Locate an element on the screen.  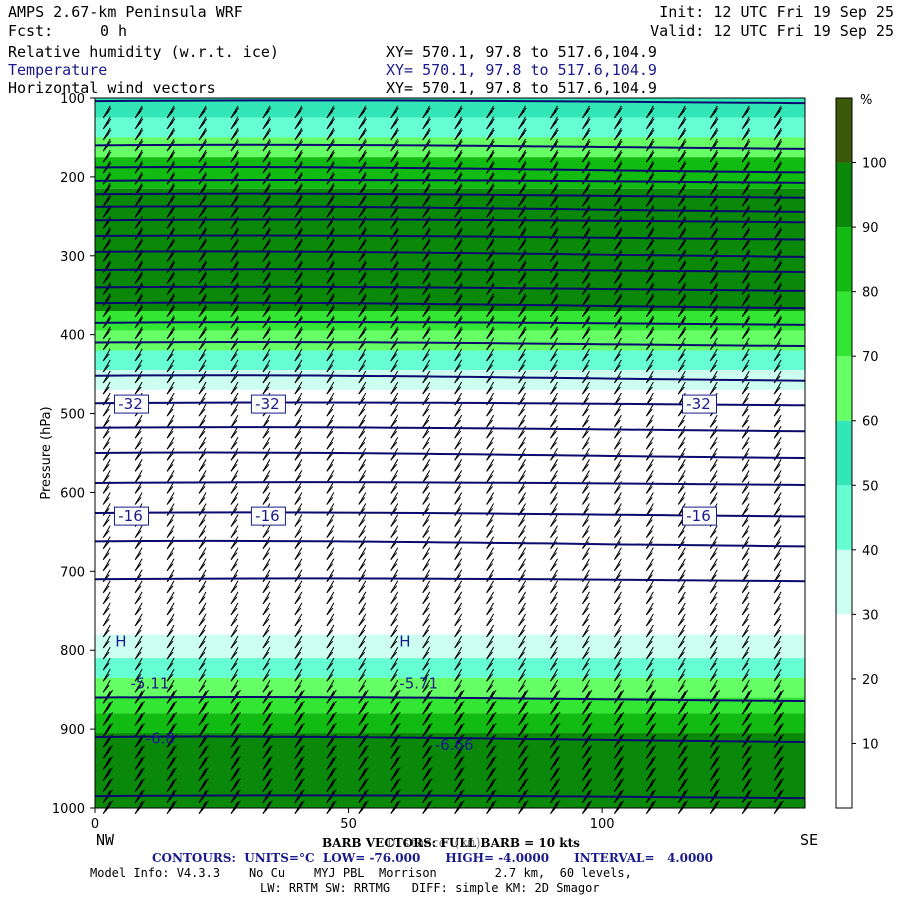
y-tick-label: 200 is located at coordinates (72, 178).